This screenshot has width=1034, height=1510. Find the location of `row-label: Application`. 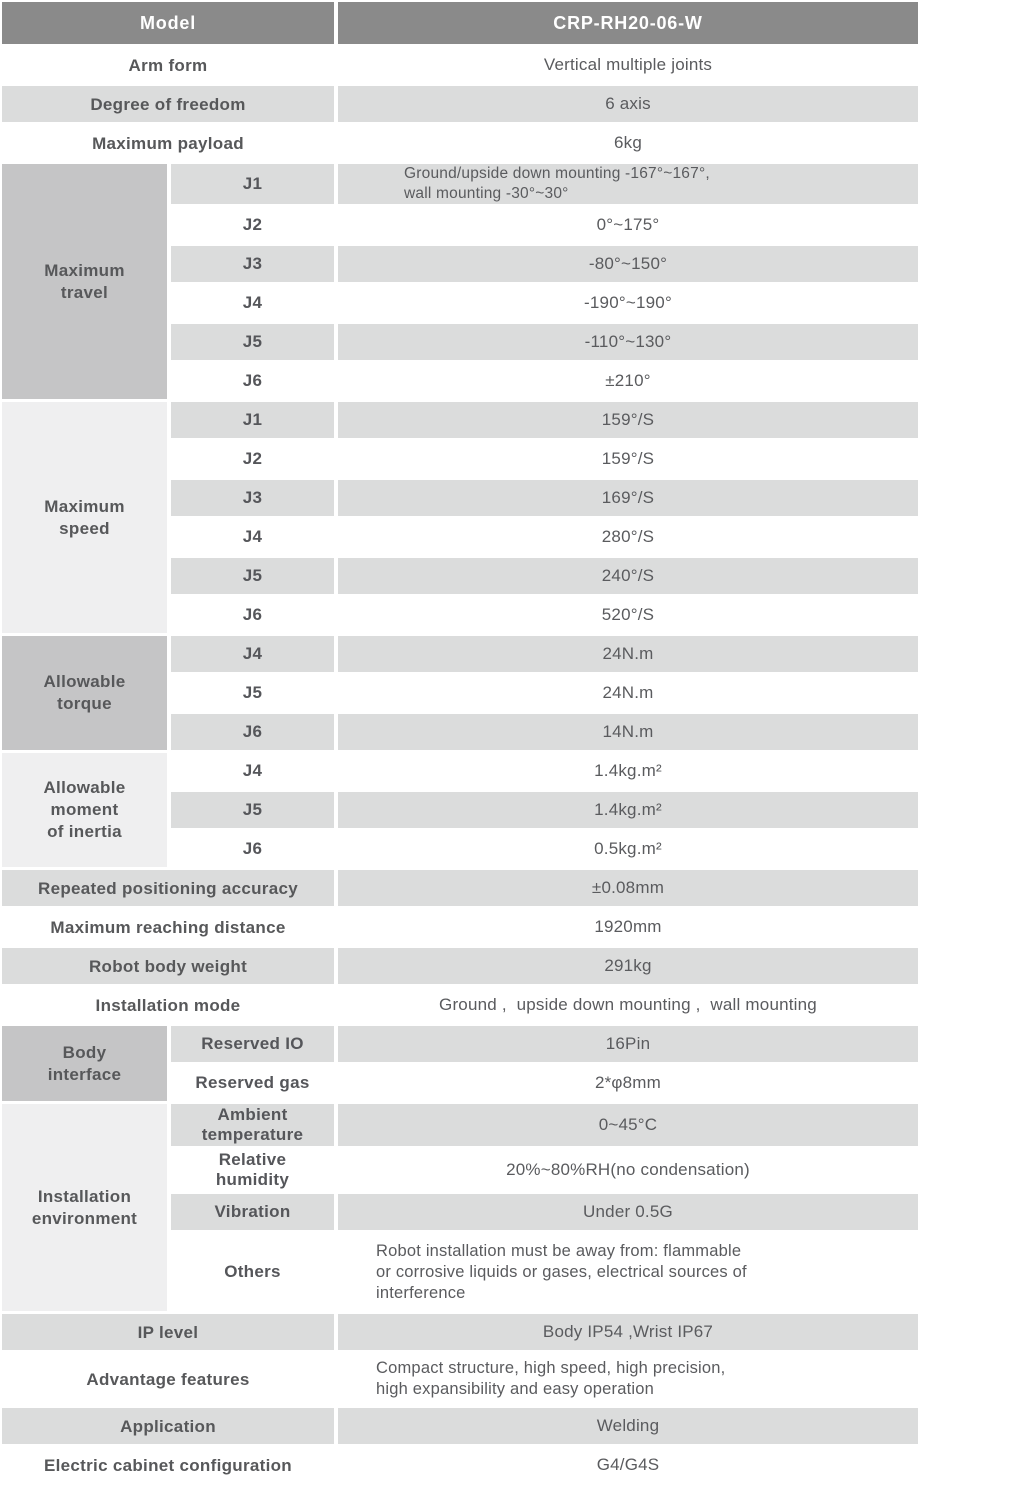

row-label: Application is located at coordinates (168, 1426).